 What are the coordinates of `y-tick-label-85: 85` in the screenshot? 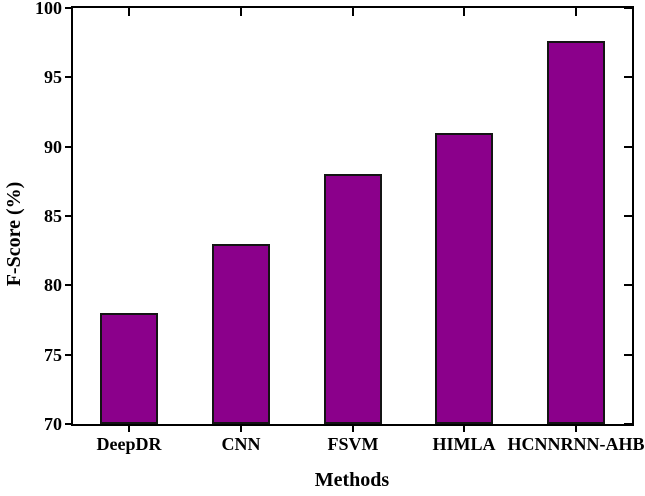 It's located at (53, 216).